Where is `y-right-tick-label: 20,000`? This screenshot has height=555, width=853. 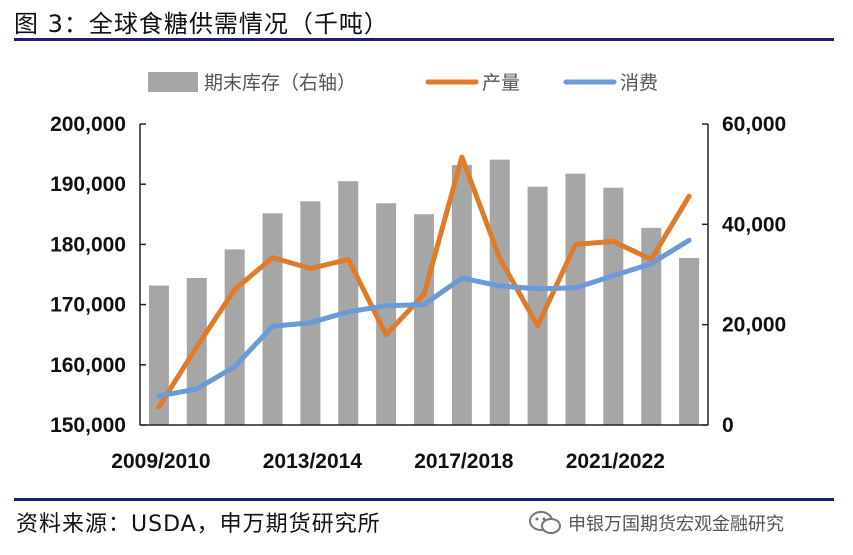
y-right-tick-label: 20,000 is located at coordinates (754, 325).